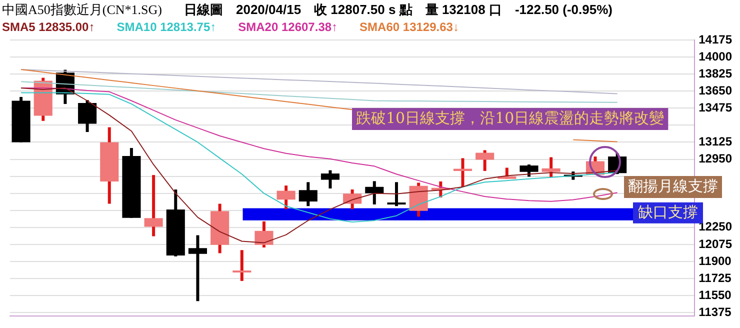 This screenshot has width=740, height=328. Describe the element at coordinates (715, 277) in the screenshot. I see `y-tick-label: 11725` at that location.